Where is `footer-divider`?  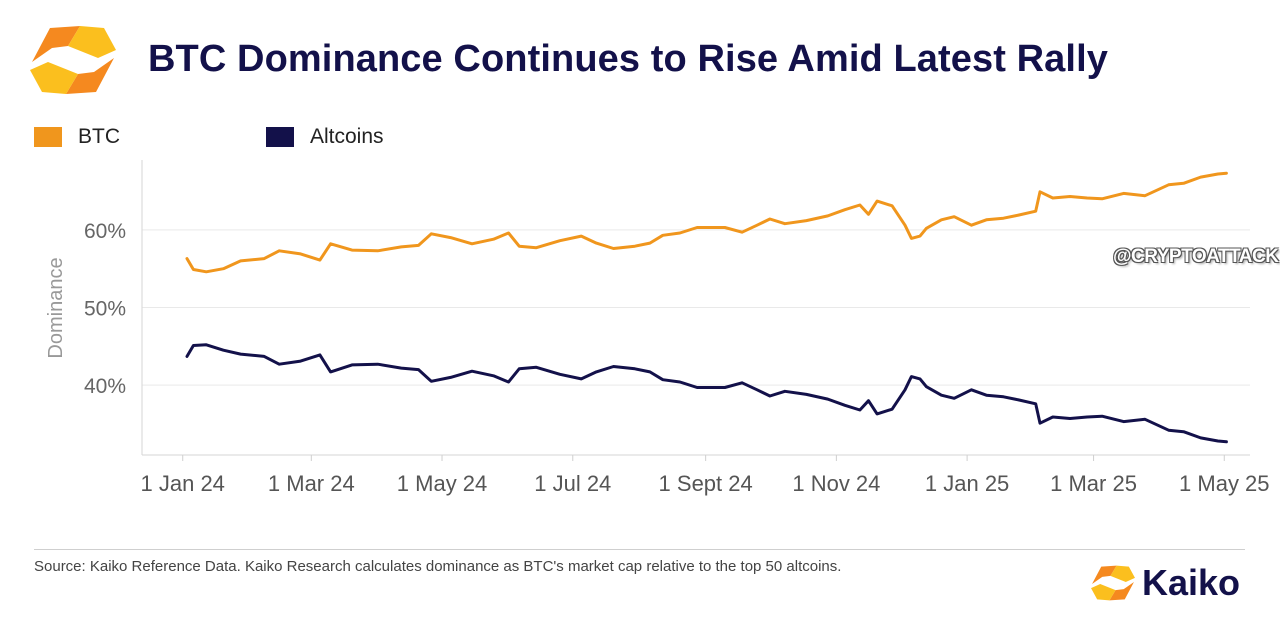
footer-divider is located at coordinates (639, 549).